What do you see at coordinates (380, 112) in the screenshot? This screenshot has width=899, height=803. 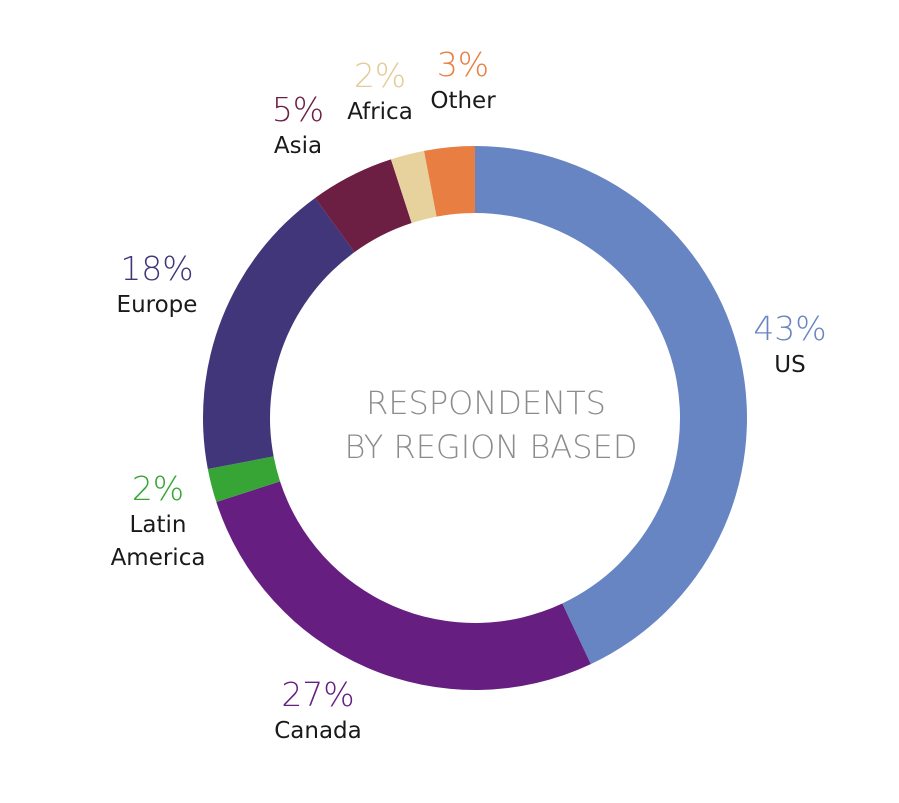 I see `category-label-africa: Africa` at bounding box center [380, 112].